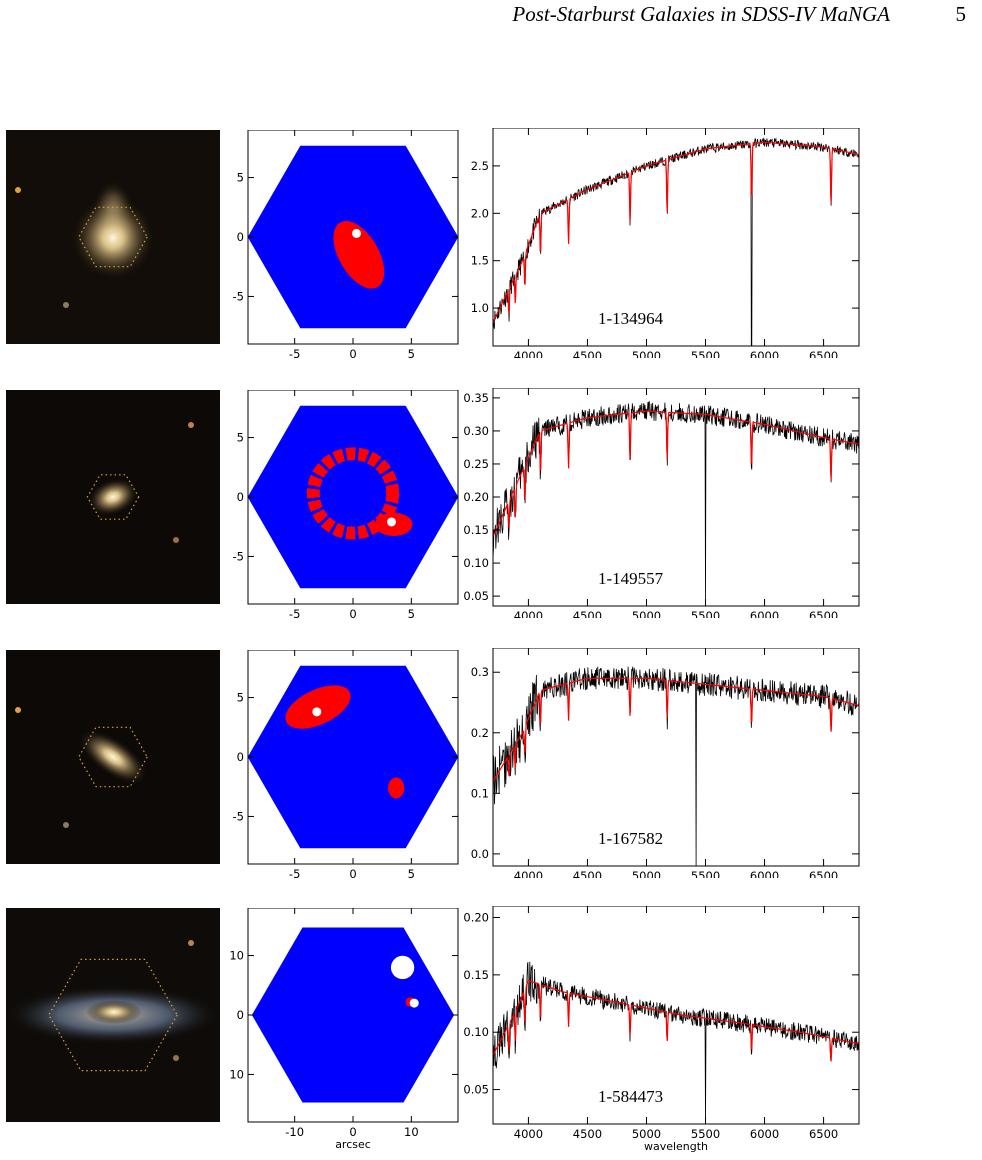 This screenshot has width=982, height=1160. What do you see at coordinates (353, 1144) in the screenshot?
I see `map-x-axis-title: arcsec` at bounding box center [353, 1144].